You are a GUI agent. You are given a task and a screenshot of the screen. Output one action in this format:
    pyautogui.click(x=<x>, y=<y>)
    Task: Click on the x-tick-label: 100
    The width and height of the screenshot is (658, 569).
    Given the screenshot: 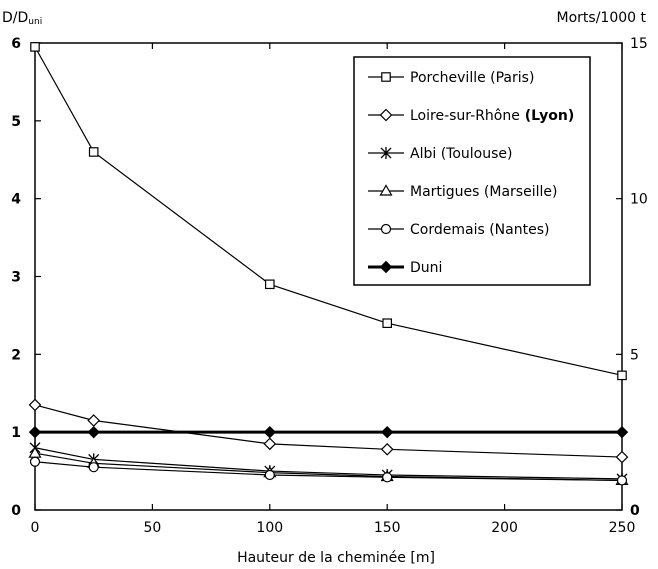 What is the action you would take?
    pyautogui.click(x=269, y=528)
    